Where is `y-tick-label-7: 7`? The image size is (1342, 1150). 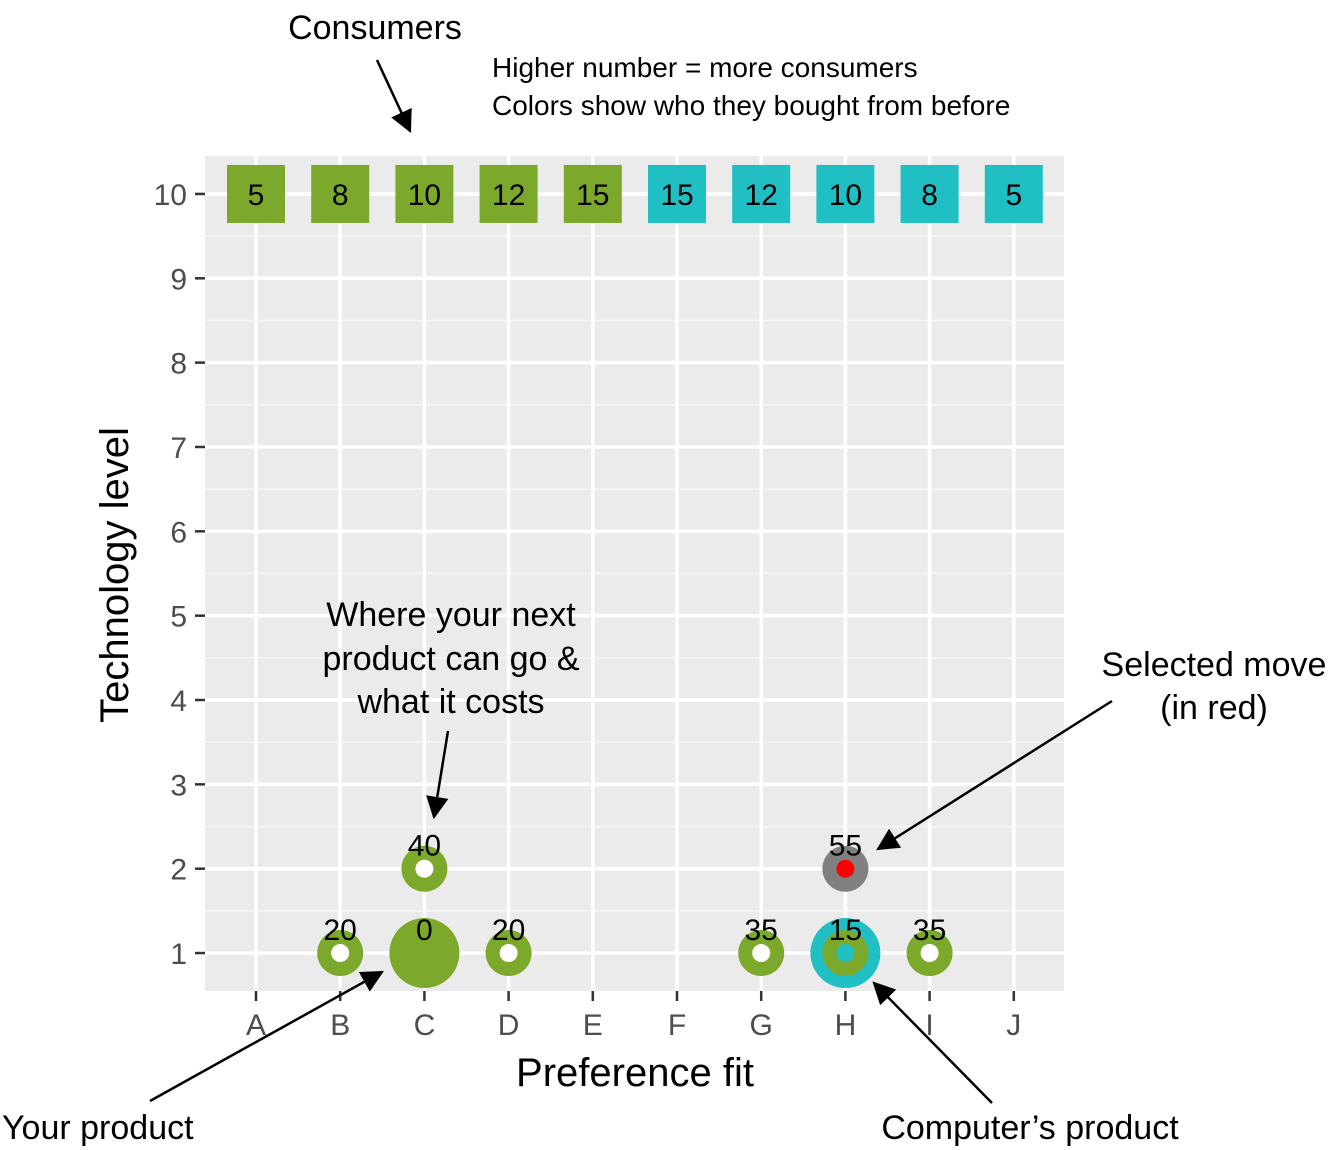
y-tick-label-7: 7 is located at coordinates (178, 448).